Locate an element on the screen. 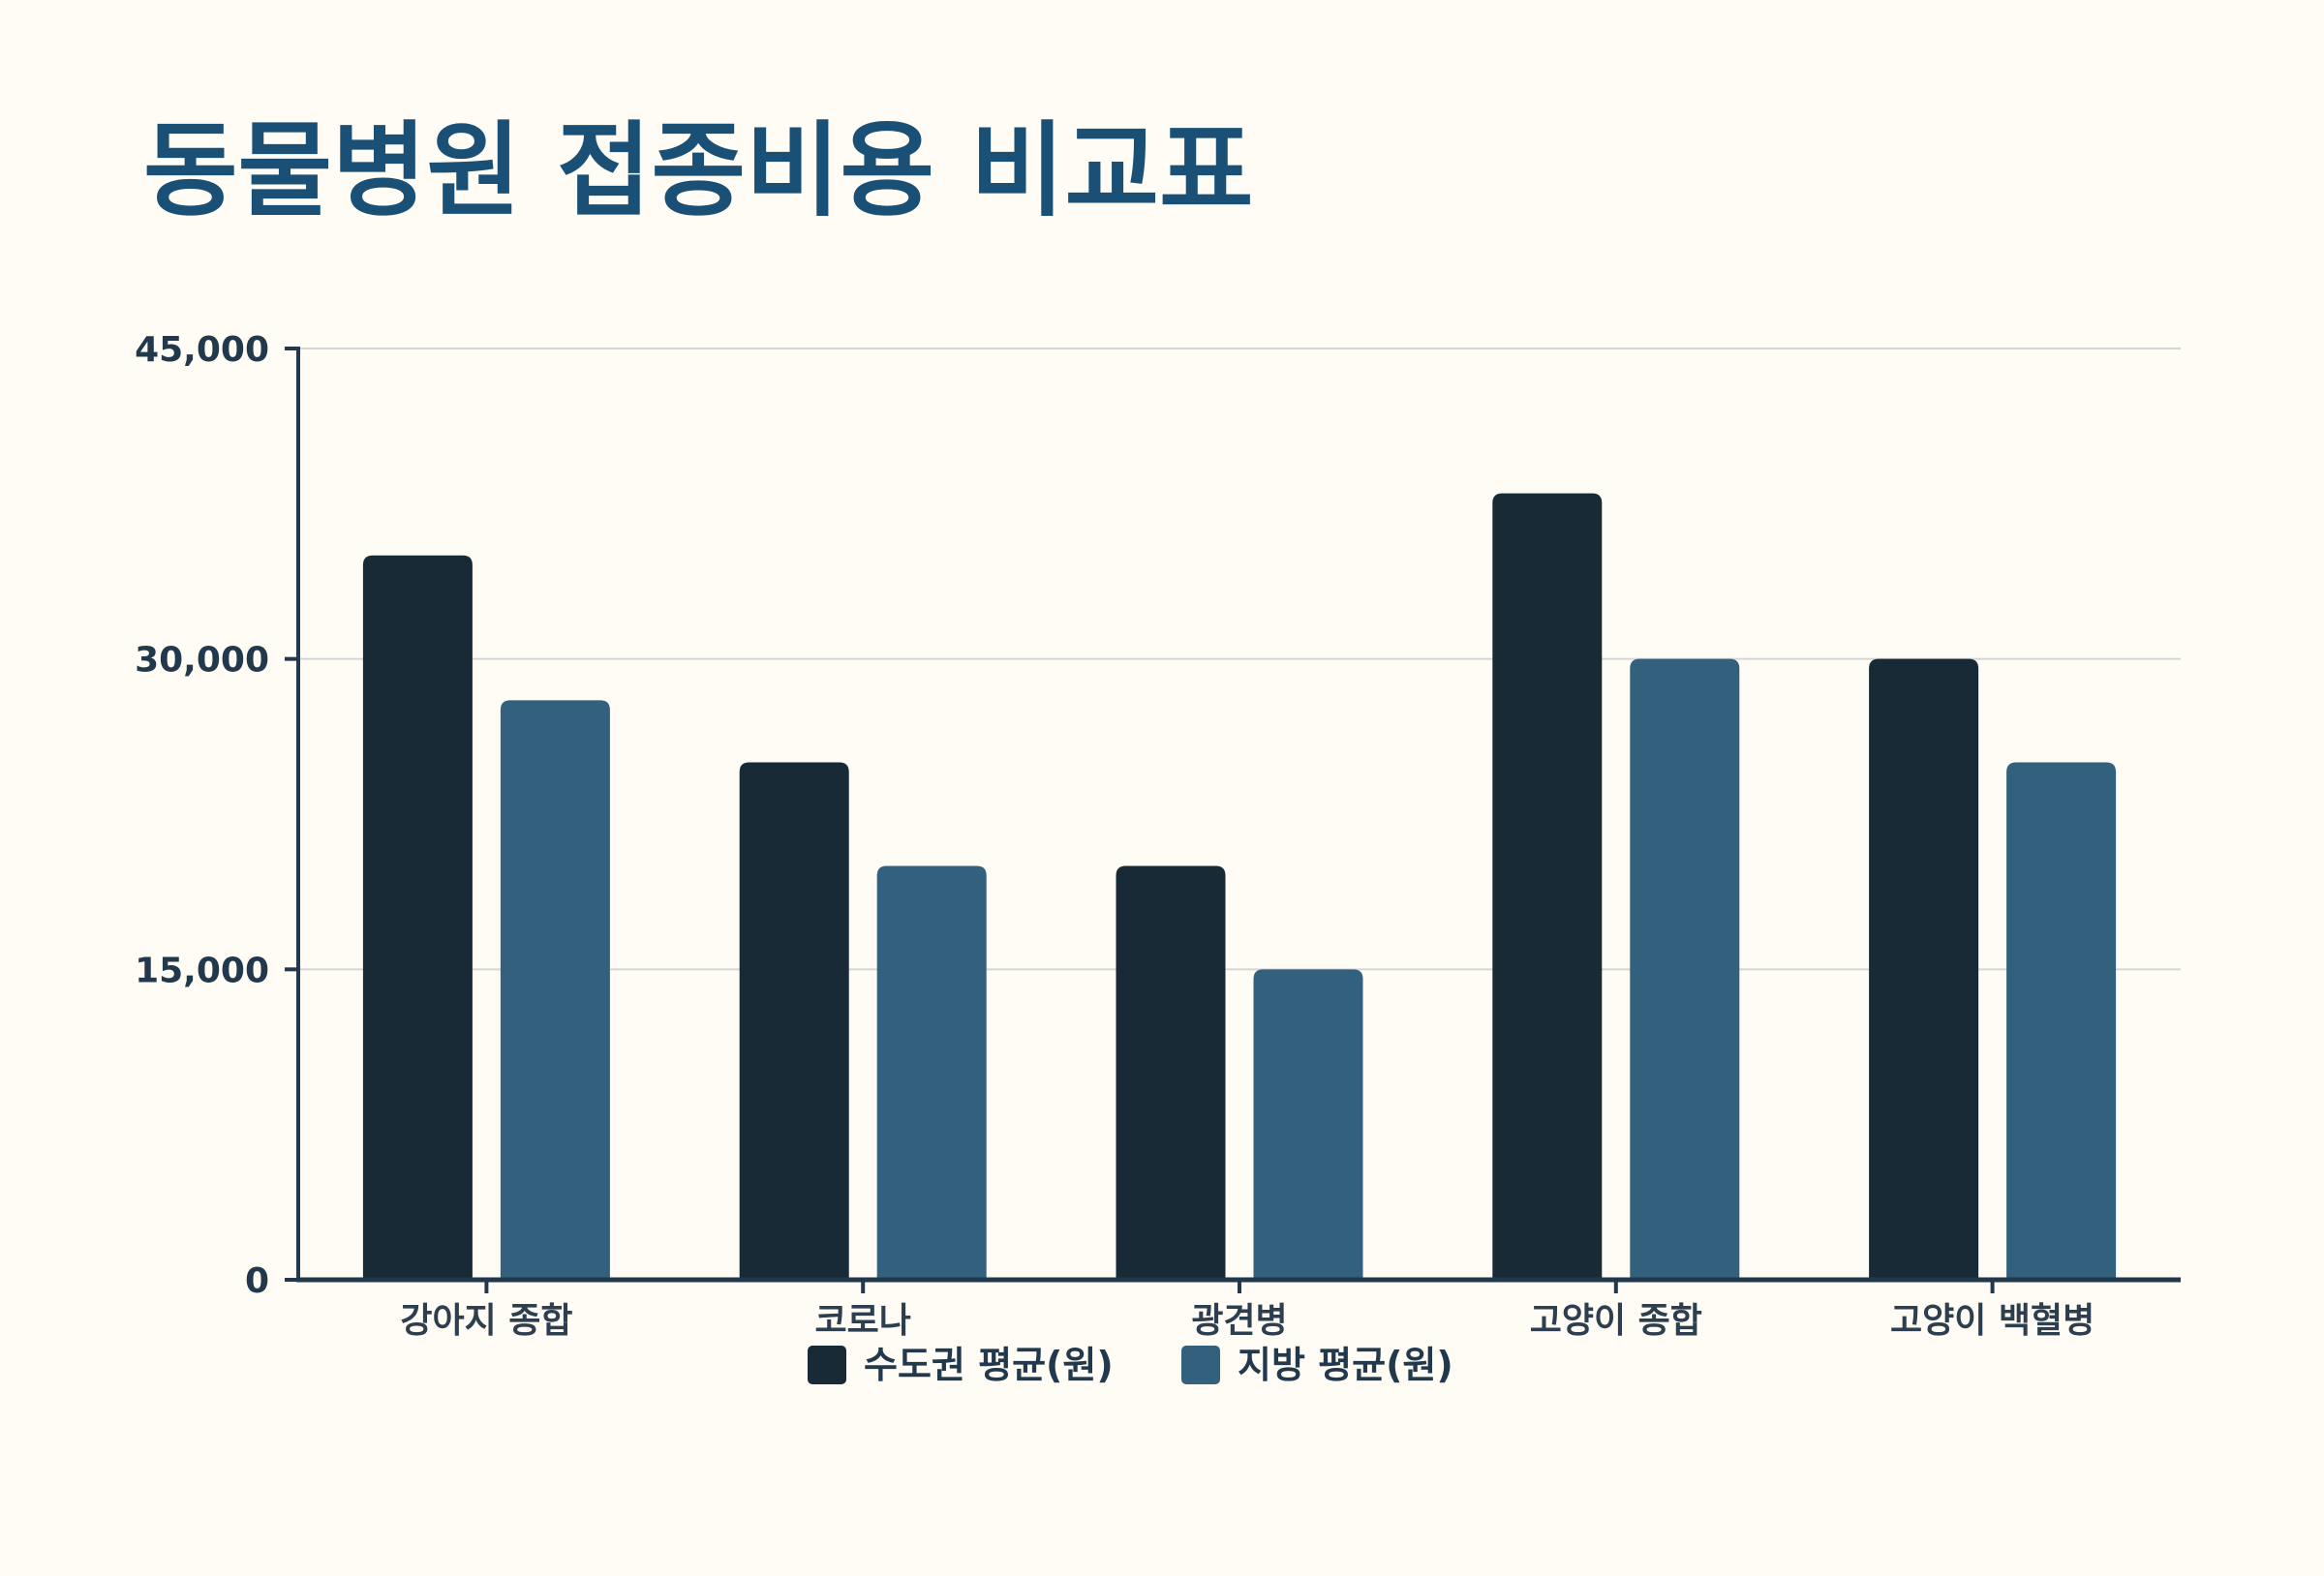 The image size is (2324, 1576). legend: 수도권 평균(원) 지방 평균(원) is located at coordinates (1130, 1365).